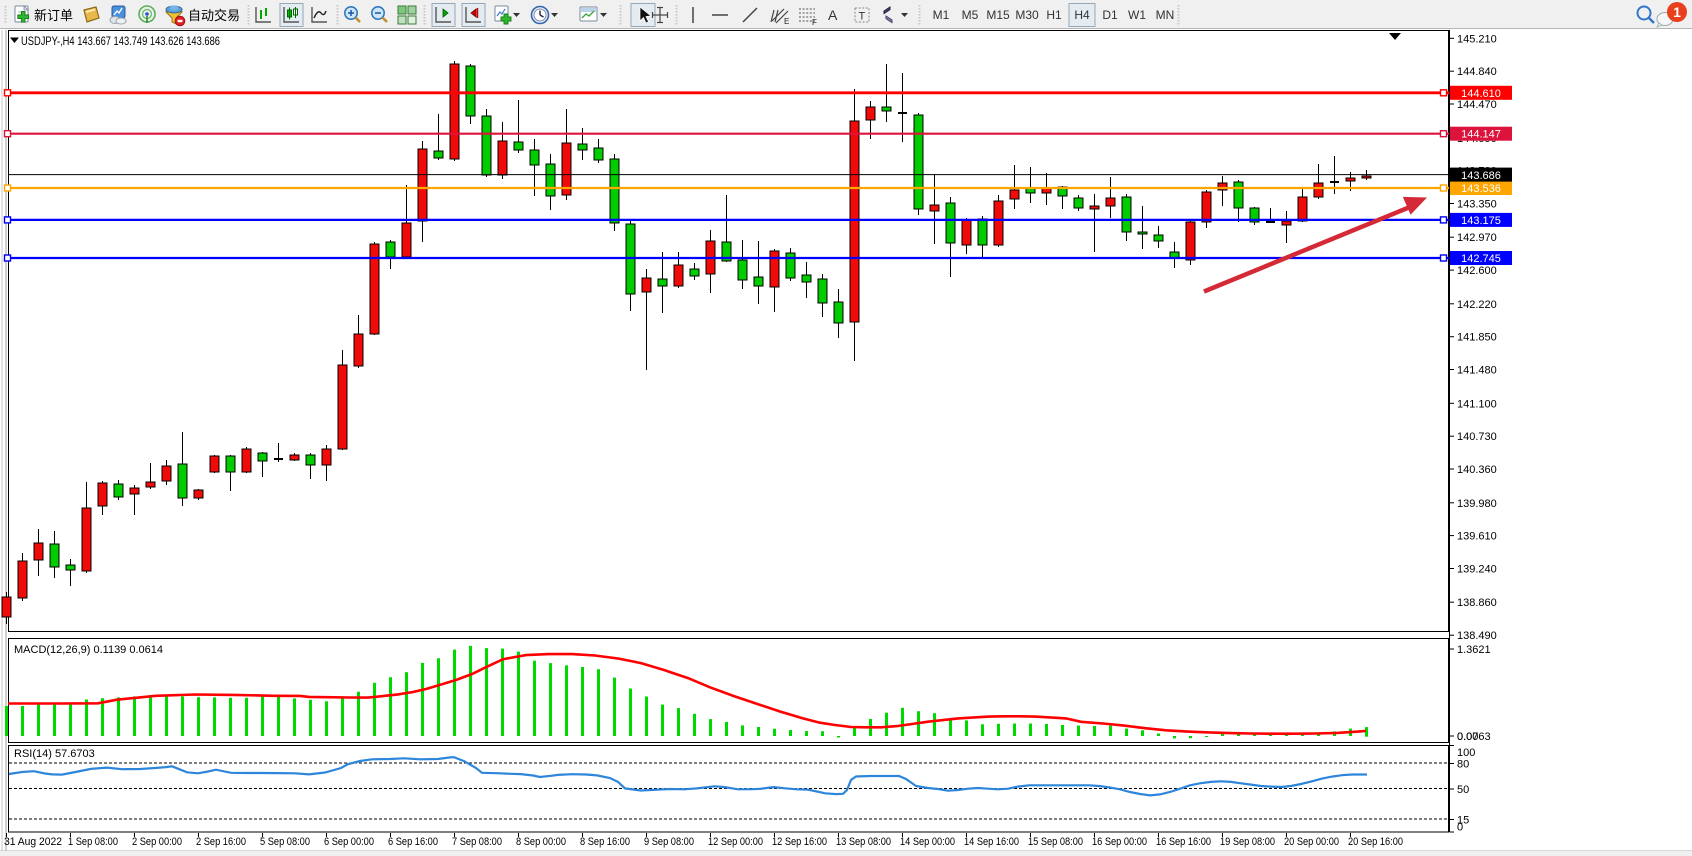  What do you see at coordinates (53, 15) in the screenshot?
I see `svg-text: 新订单` at bounding box center [53, 15].